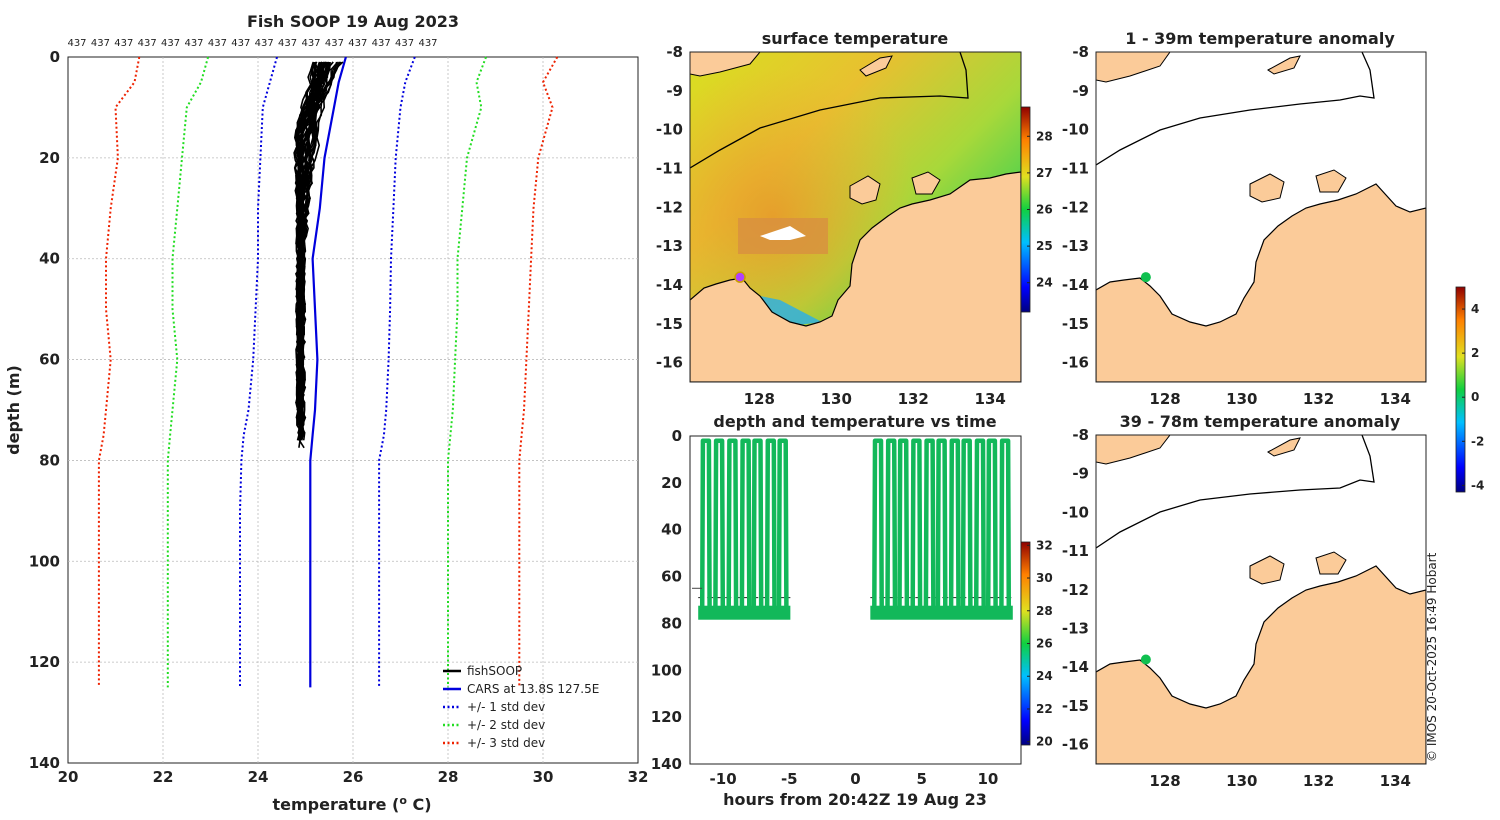  Describe the element at coordinates (725, 64) in the screenshot. I see `sst-land-timor` at that location.